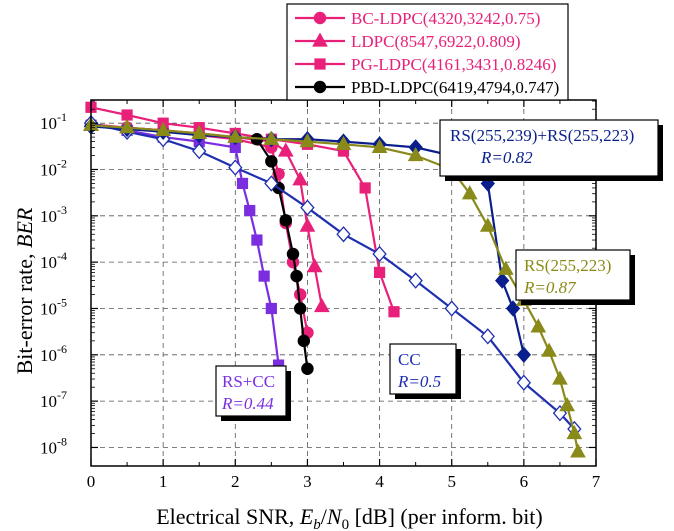 The image size is (674, 531). I want to click on legend-item: PG-LDPC(4161,3431,0.8246), so click(425, 64).